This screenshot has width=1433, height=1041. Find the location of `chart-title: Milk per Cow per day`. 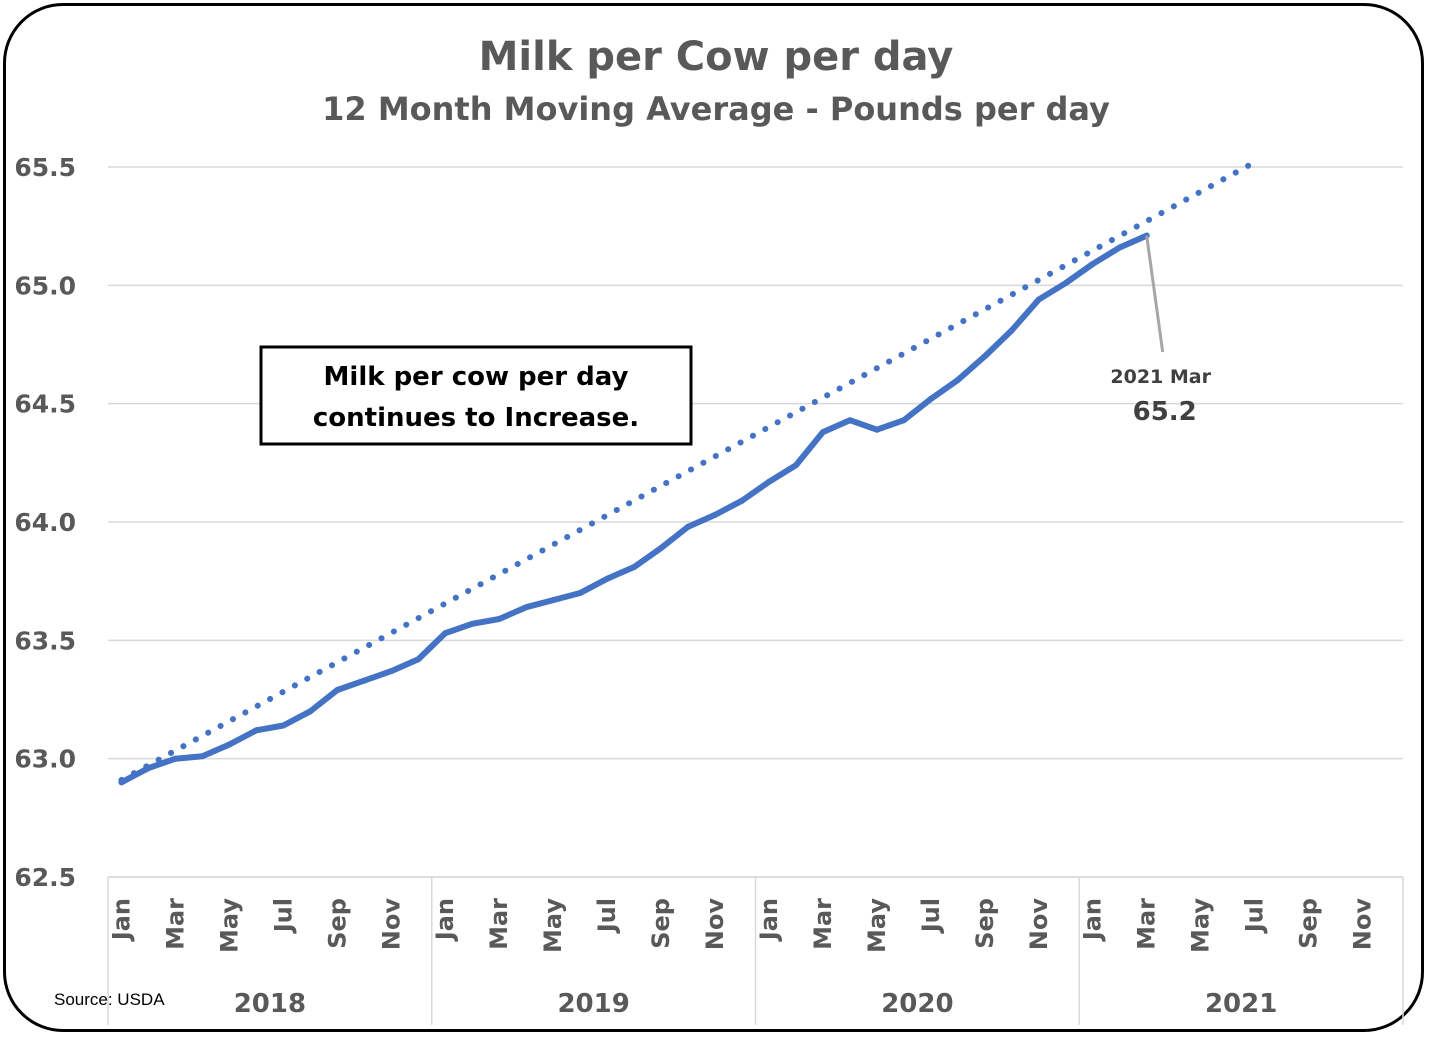

chart-title: Milk per Cow per day is located at coordinates (716, 57).